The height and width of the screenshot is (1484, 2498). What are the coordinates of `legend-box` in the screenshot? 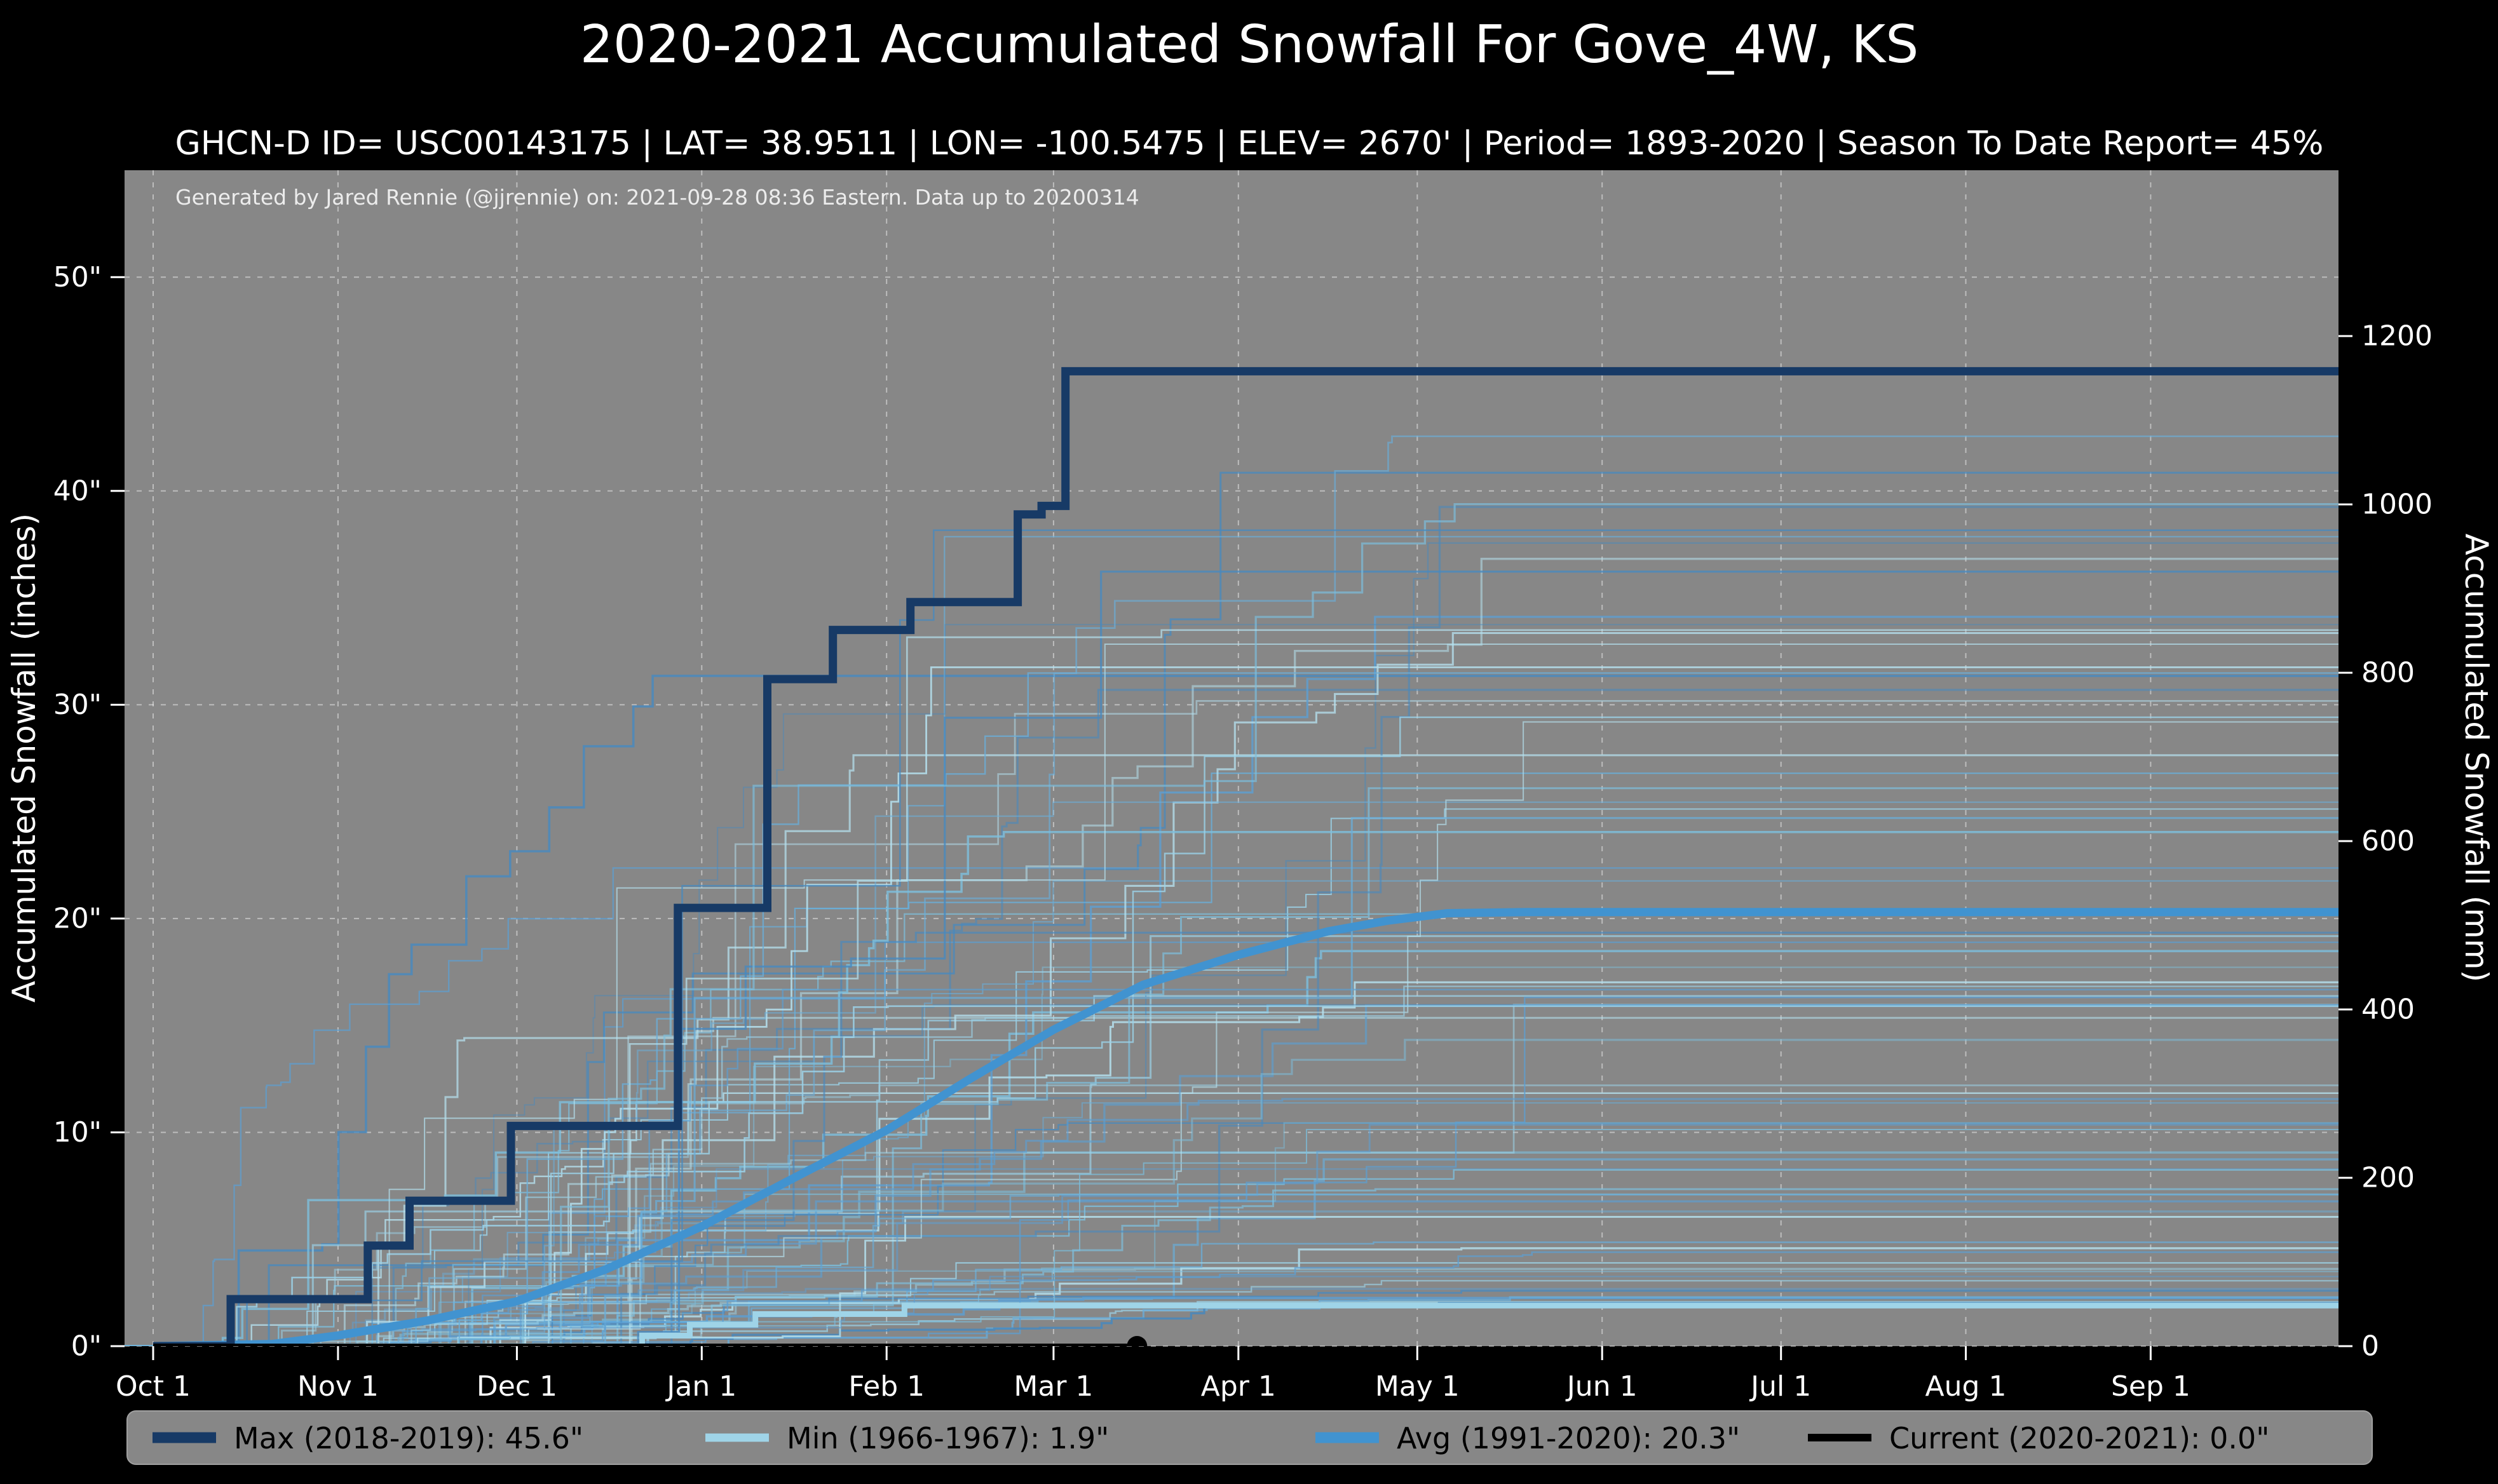 It's located at (1249, 1437).